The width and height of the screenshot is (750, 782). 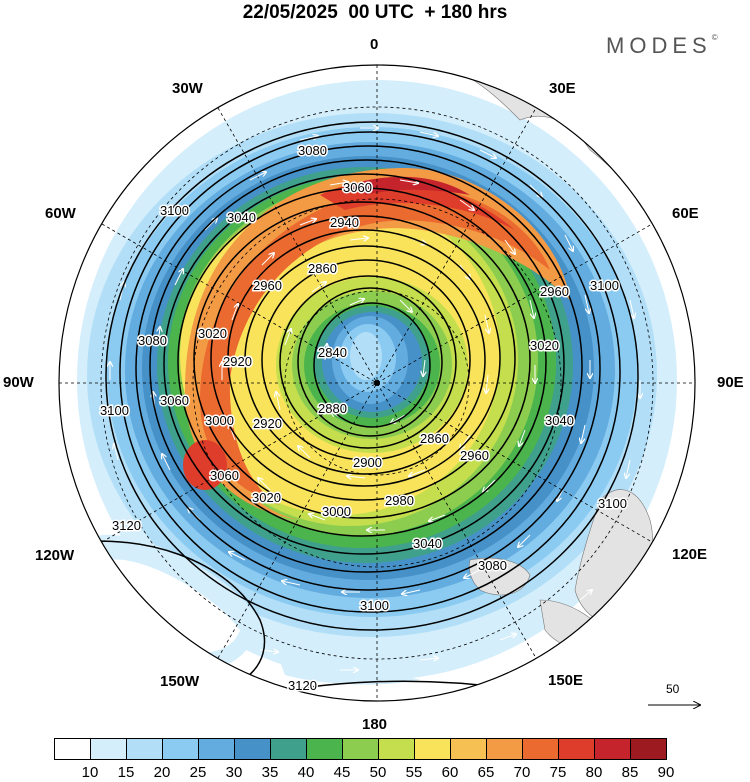 What do you see at coordinates (374, 44) in the screenshot?
I see `lon-label-0: 0` at bounding box center [374, 44].